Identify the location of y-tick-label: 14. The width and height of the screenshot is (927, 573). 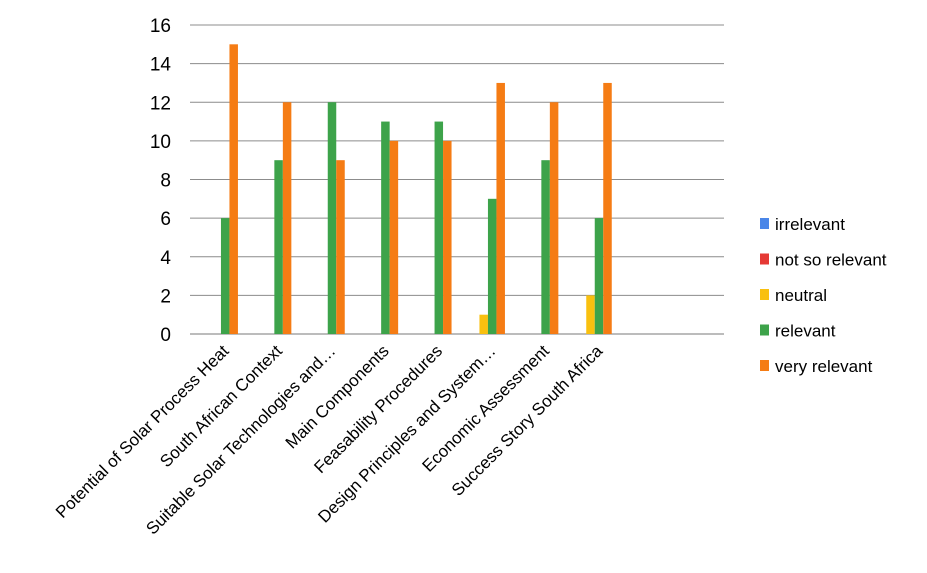
(161, 65).